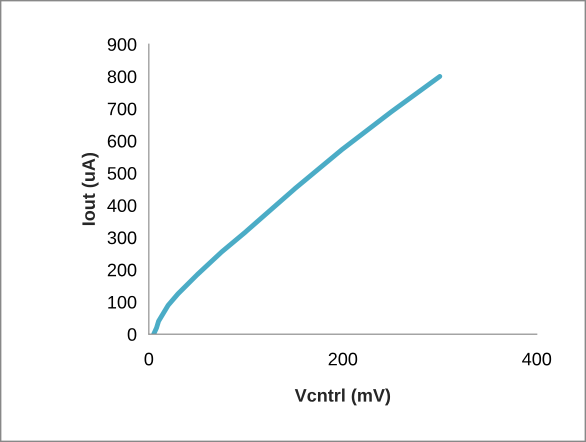 The height and width of the screenshot is (442, 586). What do you see at coordinates (122, 270) in the screenshot?
I see `y-tick-label: 200` at bounding box center [122, 270].